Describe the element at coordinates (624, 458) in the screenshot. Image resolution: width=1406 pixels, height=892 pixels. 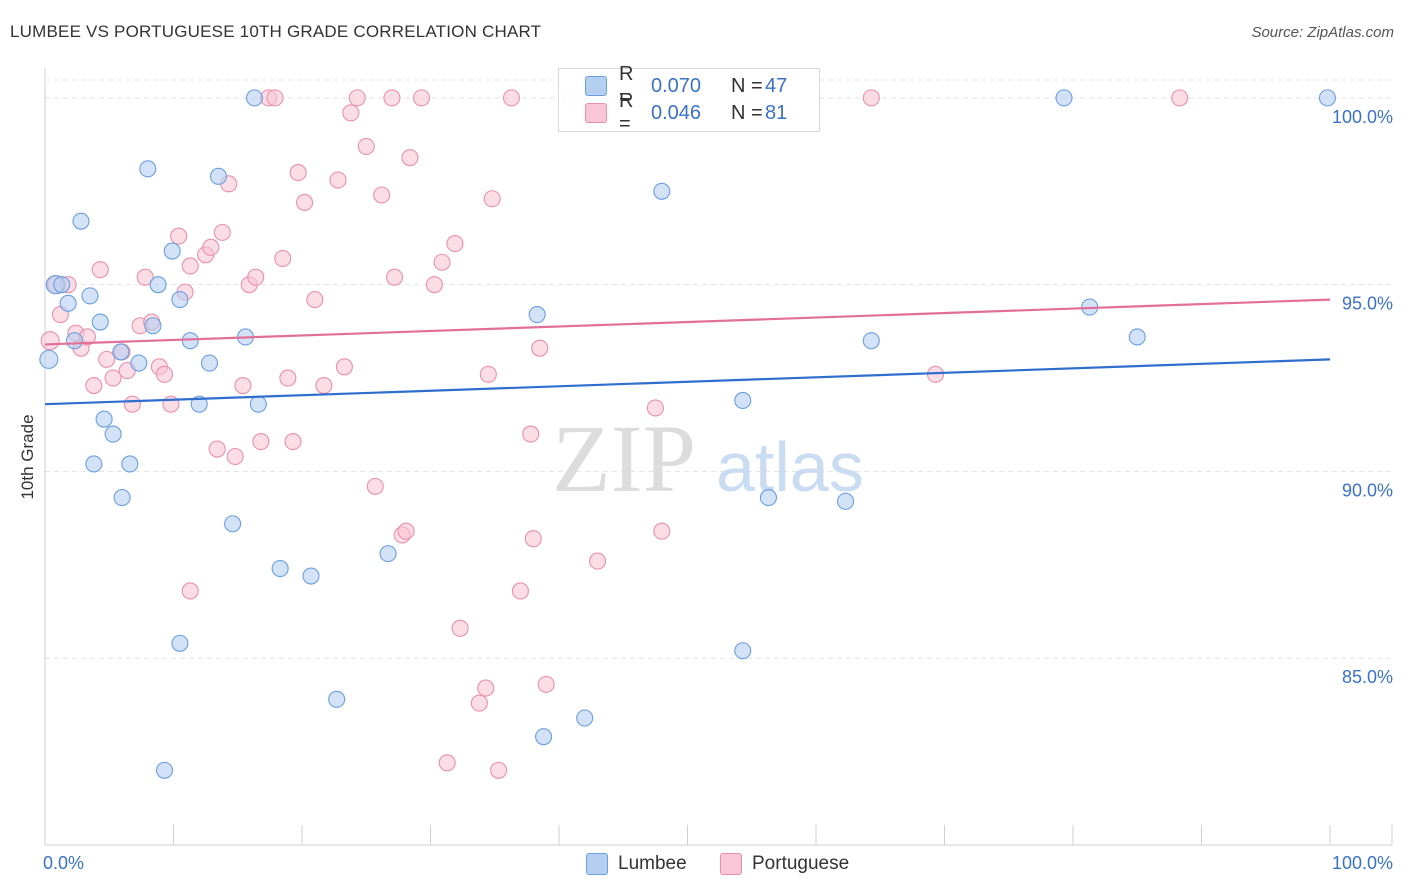
I see `watermark-zip: ZIP` at that location.